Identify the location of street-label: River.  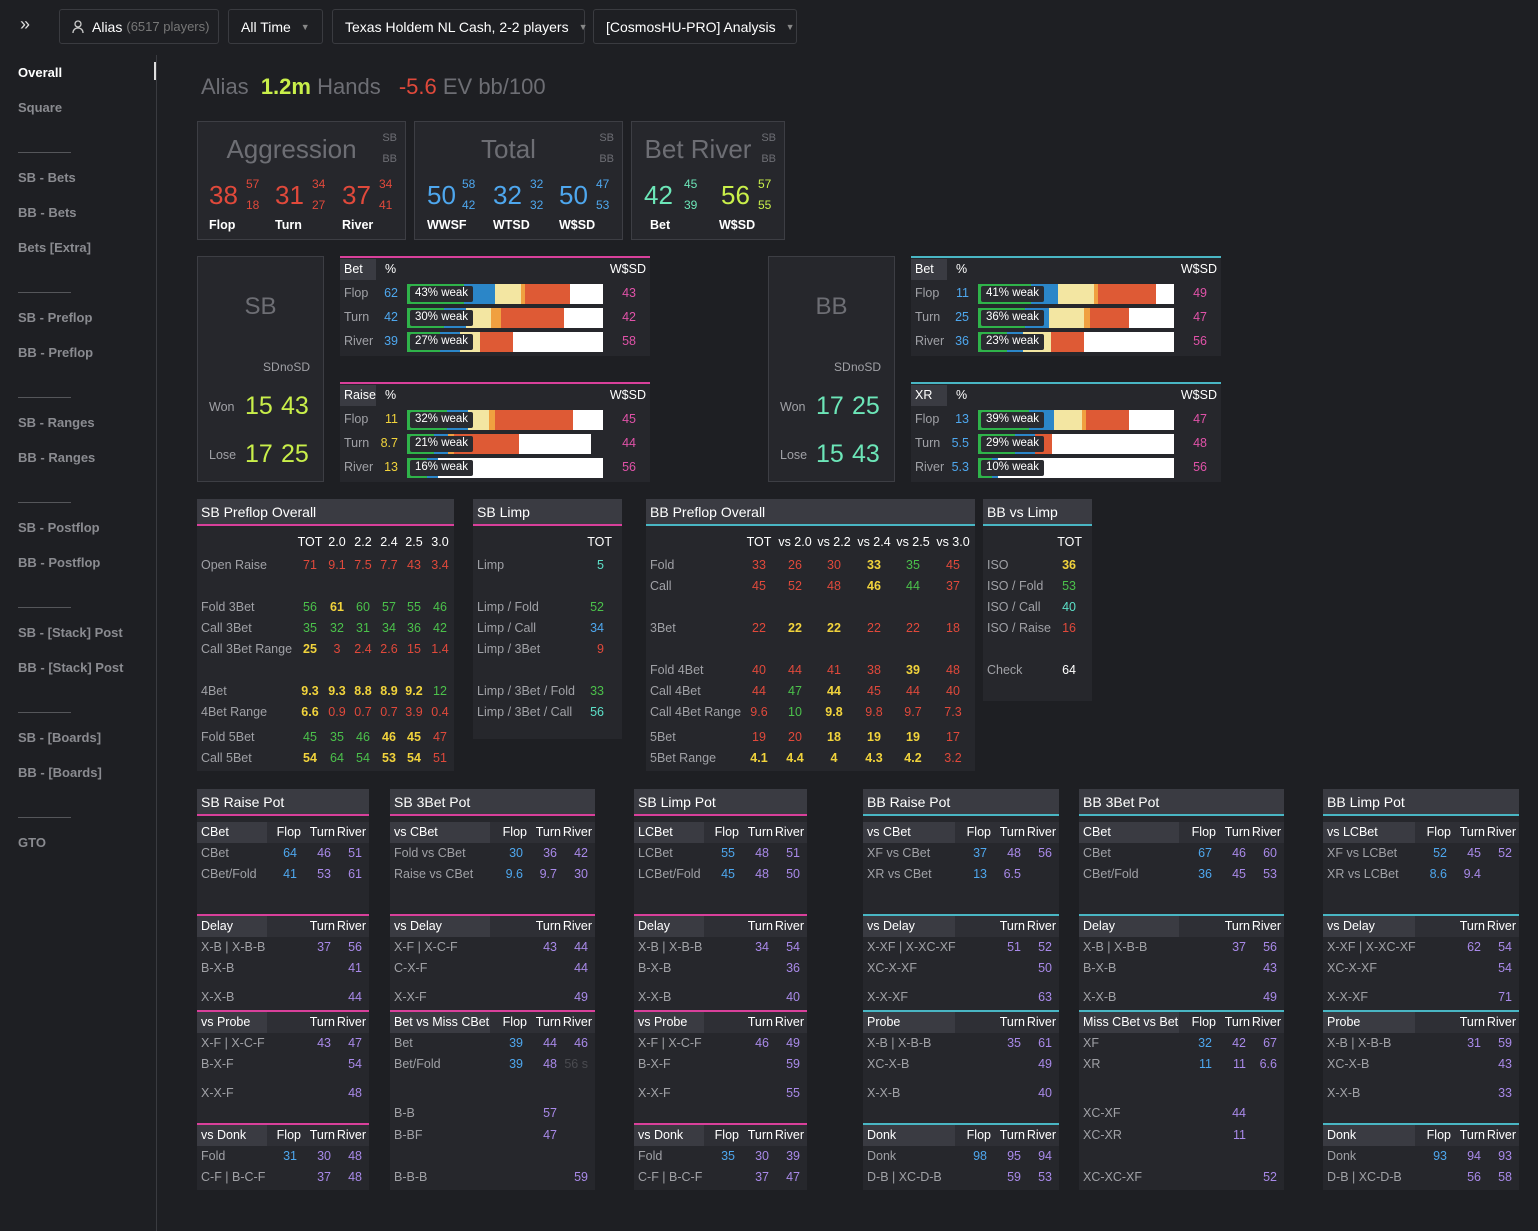
(930, 341).